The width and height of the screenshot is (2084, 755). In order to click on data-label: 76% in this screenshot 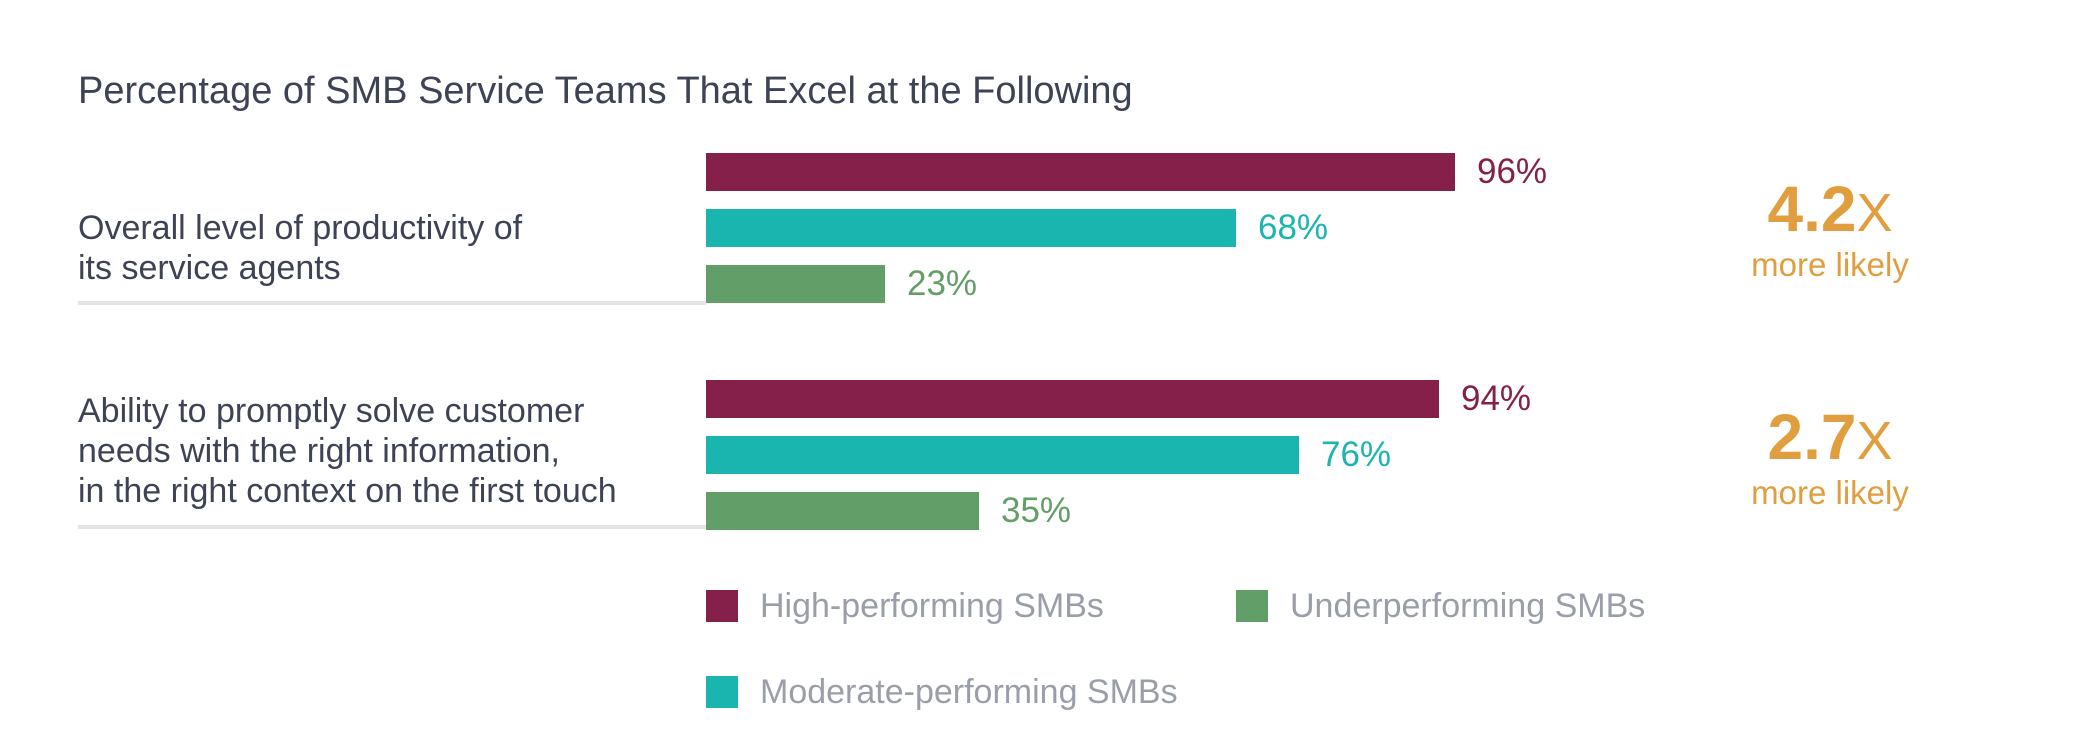, I will do `click(1356, 454)`.